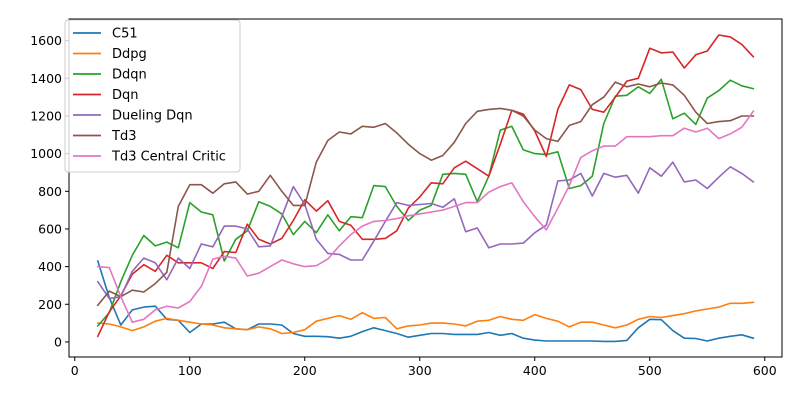 This screenshot has height=400, width=800. I want to click on y-tick-label: 800, so click(50, 191).